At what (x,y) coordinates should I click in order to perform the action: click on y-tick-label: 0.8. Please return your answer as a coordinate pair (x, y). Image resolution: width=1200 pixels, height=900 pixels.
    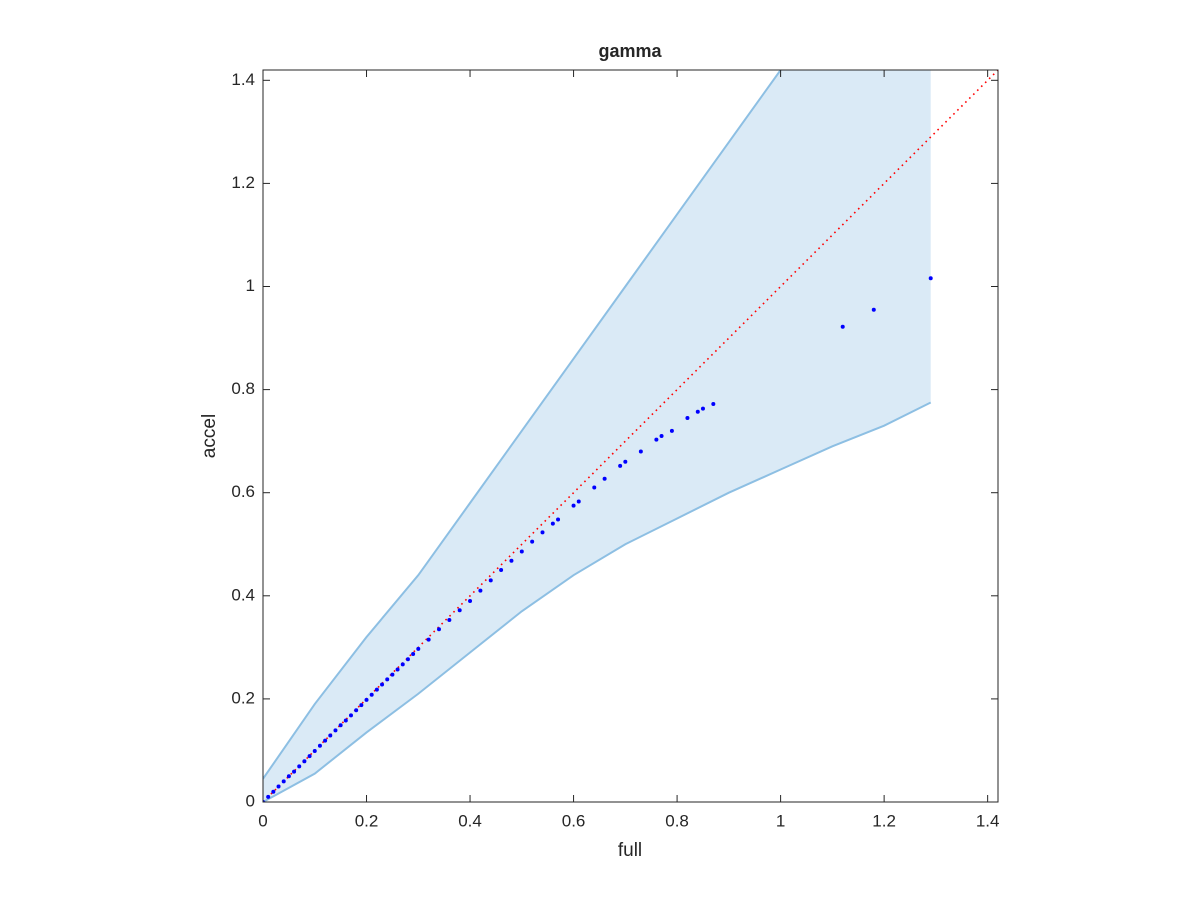
    Looking at the image, I should click on (243, 388).